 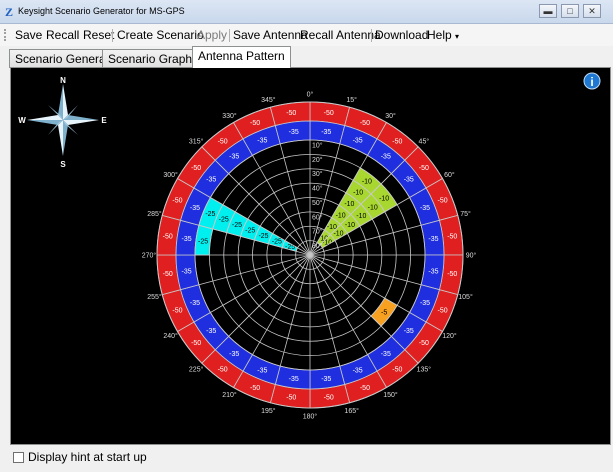 I want to click on azimuth-label: 75°, so click(x=465, y=214).